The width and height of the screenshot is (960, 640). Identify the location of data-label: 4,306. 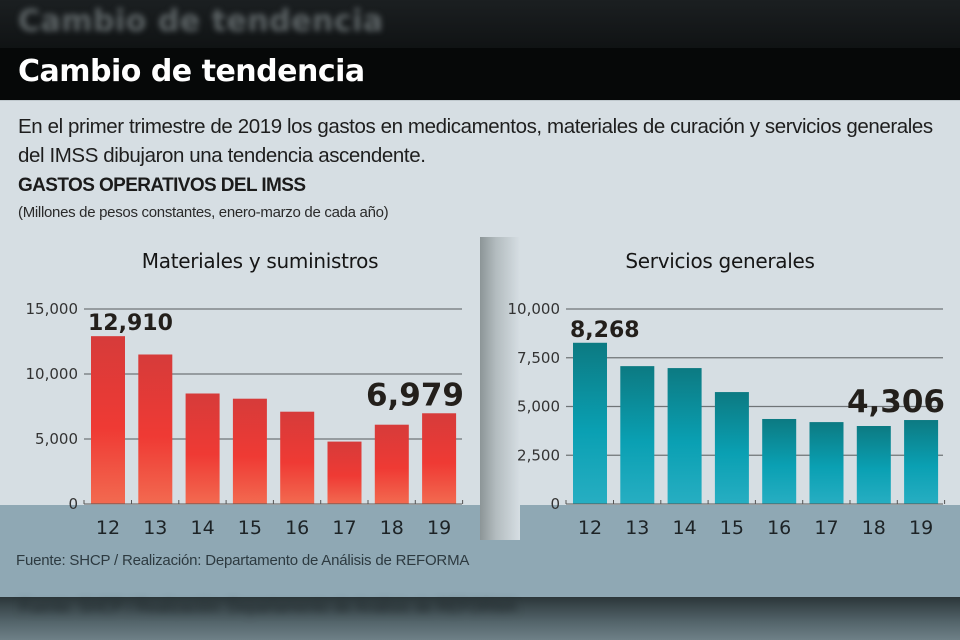
(896, 402).